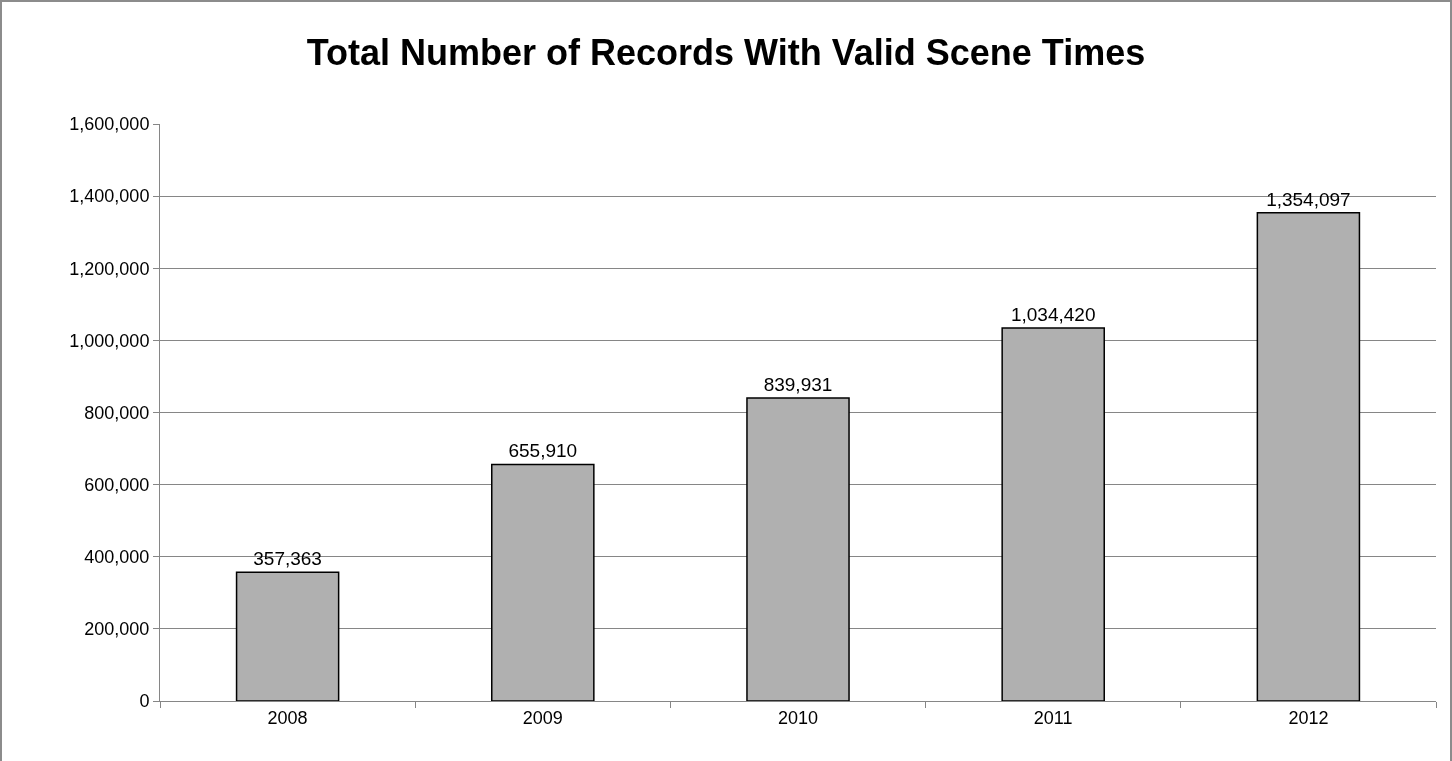  Describe the element at coordinates (144, 701) in the screenshot. I see `y-tick-label: 0` at that location.